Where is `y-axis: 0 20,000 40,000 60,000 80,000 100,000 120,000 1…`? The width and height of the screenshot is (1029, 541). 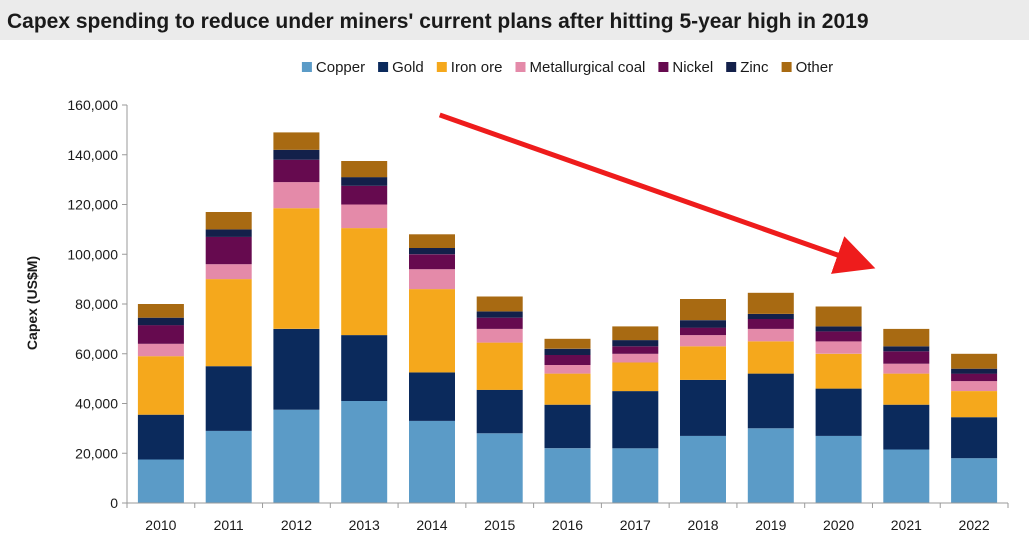
y-axis: 0 20,000 40,000 60,000 80,000 100,000 120,000 1… is located at coordinates (97, 304).